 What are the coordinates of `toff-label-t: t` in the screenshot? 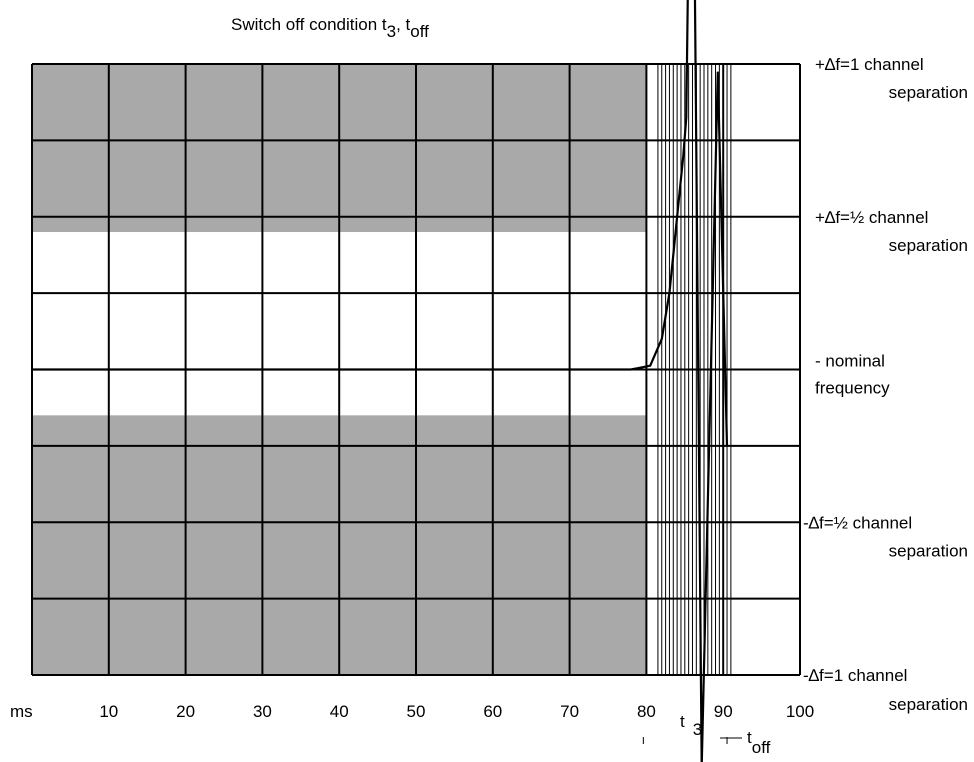 It's located at (749, 737).